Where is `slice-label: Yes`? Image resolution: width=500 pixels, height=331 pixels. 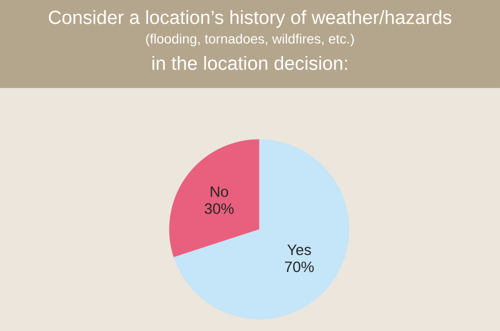
slice-label: Yes is located at coordinates (299, 250).